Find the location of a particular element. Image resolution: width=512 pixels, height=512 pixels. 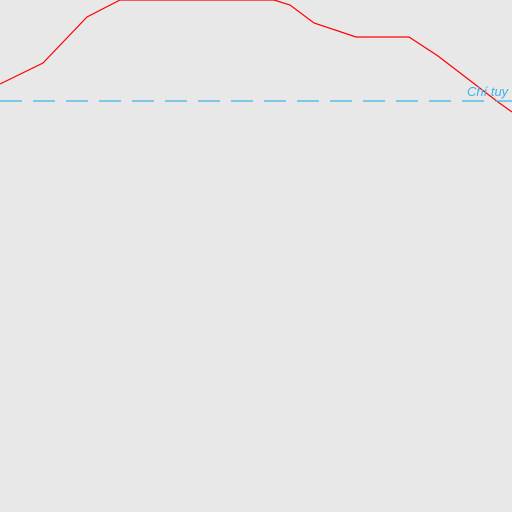

tropic-label: Chí tuy is located at coordinates (488, 91).